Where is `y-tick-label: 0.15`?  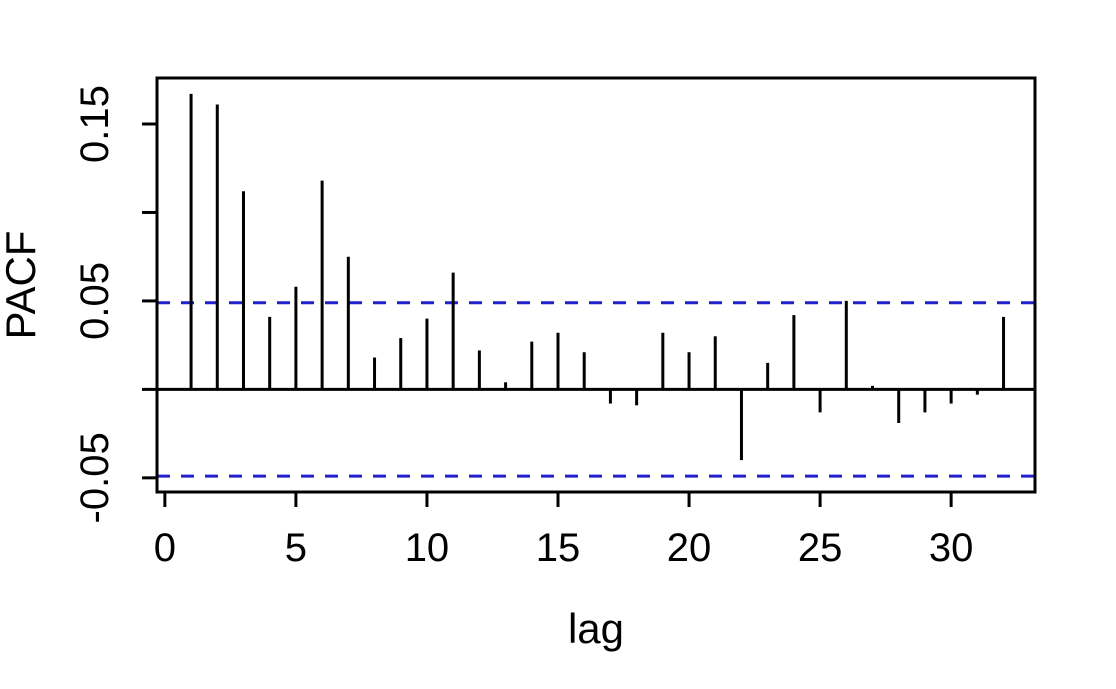 y-tick-label: 0.15 is located at coordinates (95, 124).